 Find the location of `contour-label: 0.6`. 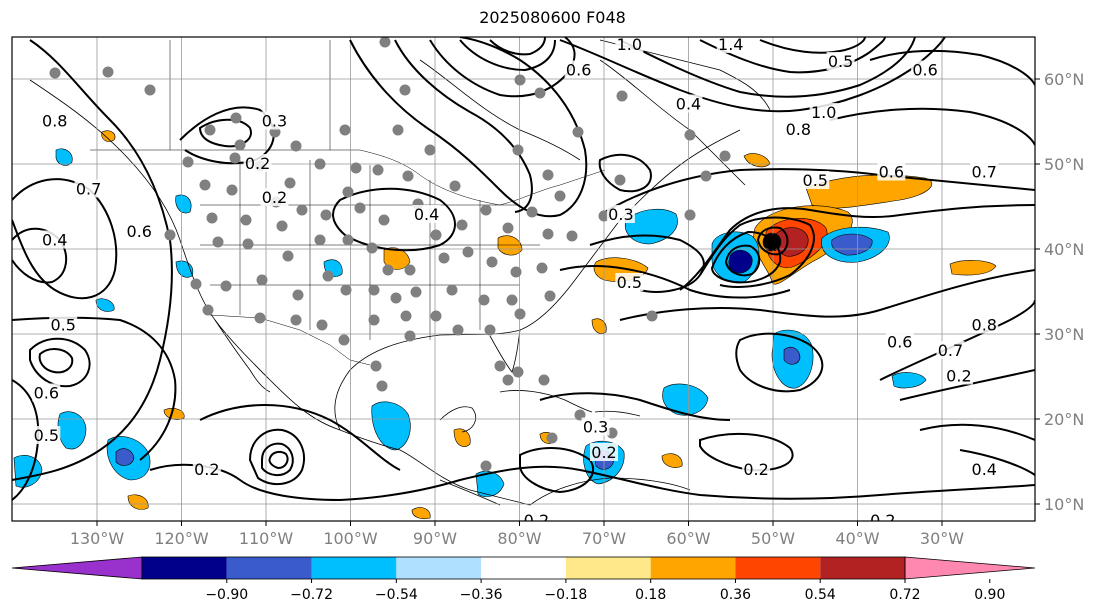

contour-label: 0.6 is located at coordinates (139, 231).